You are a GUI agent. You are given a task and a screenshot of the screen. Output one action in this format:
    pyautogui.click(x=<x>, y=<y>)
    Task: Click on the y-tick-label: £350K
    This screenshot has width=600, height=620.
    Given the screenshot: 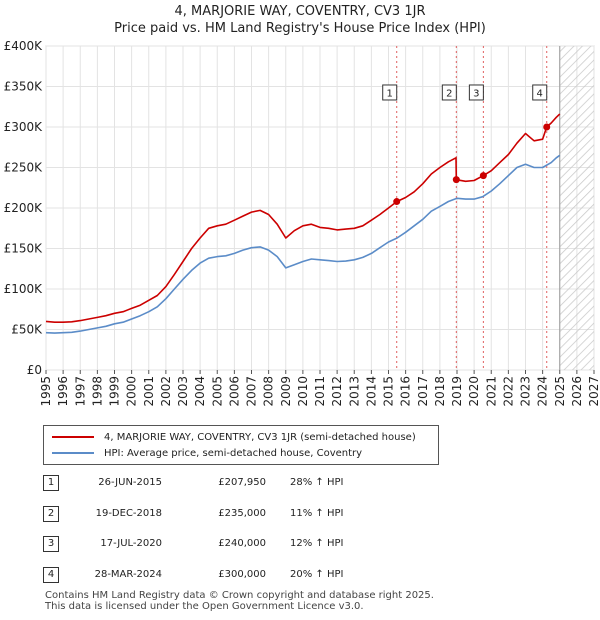 What is the action you would take?
    pyautogui.click(x=24, y=87)
    